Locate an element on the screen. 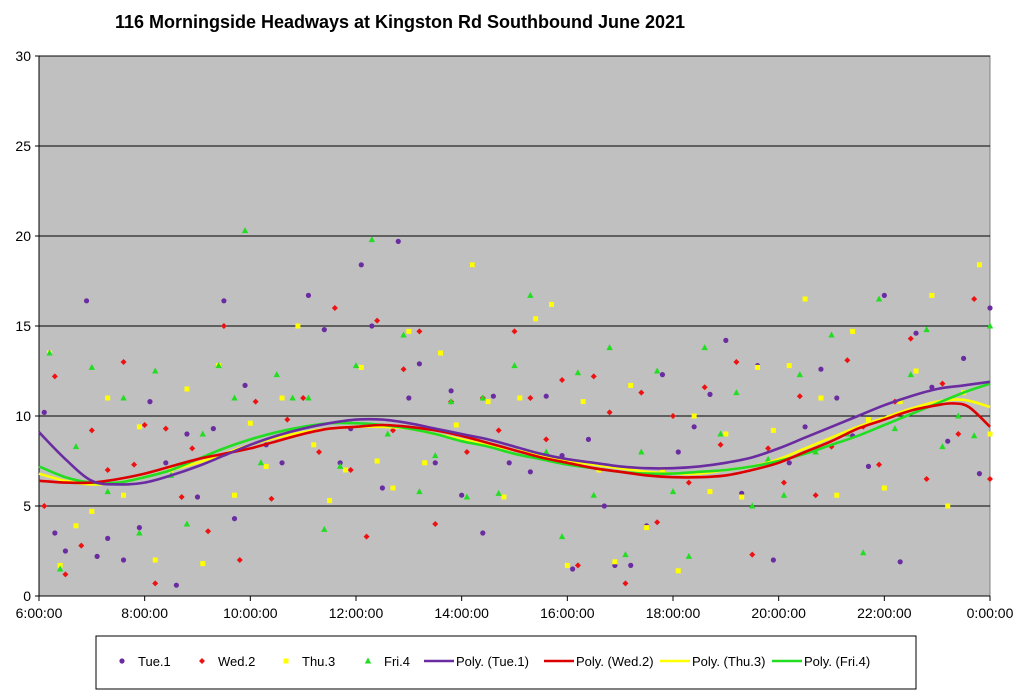 The image size is (1024, 698). legend-item: Wed.2 is located at coordinates (227, 661).